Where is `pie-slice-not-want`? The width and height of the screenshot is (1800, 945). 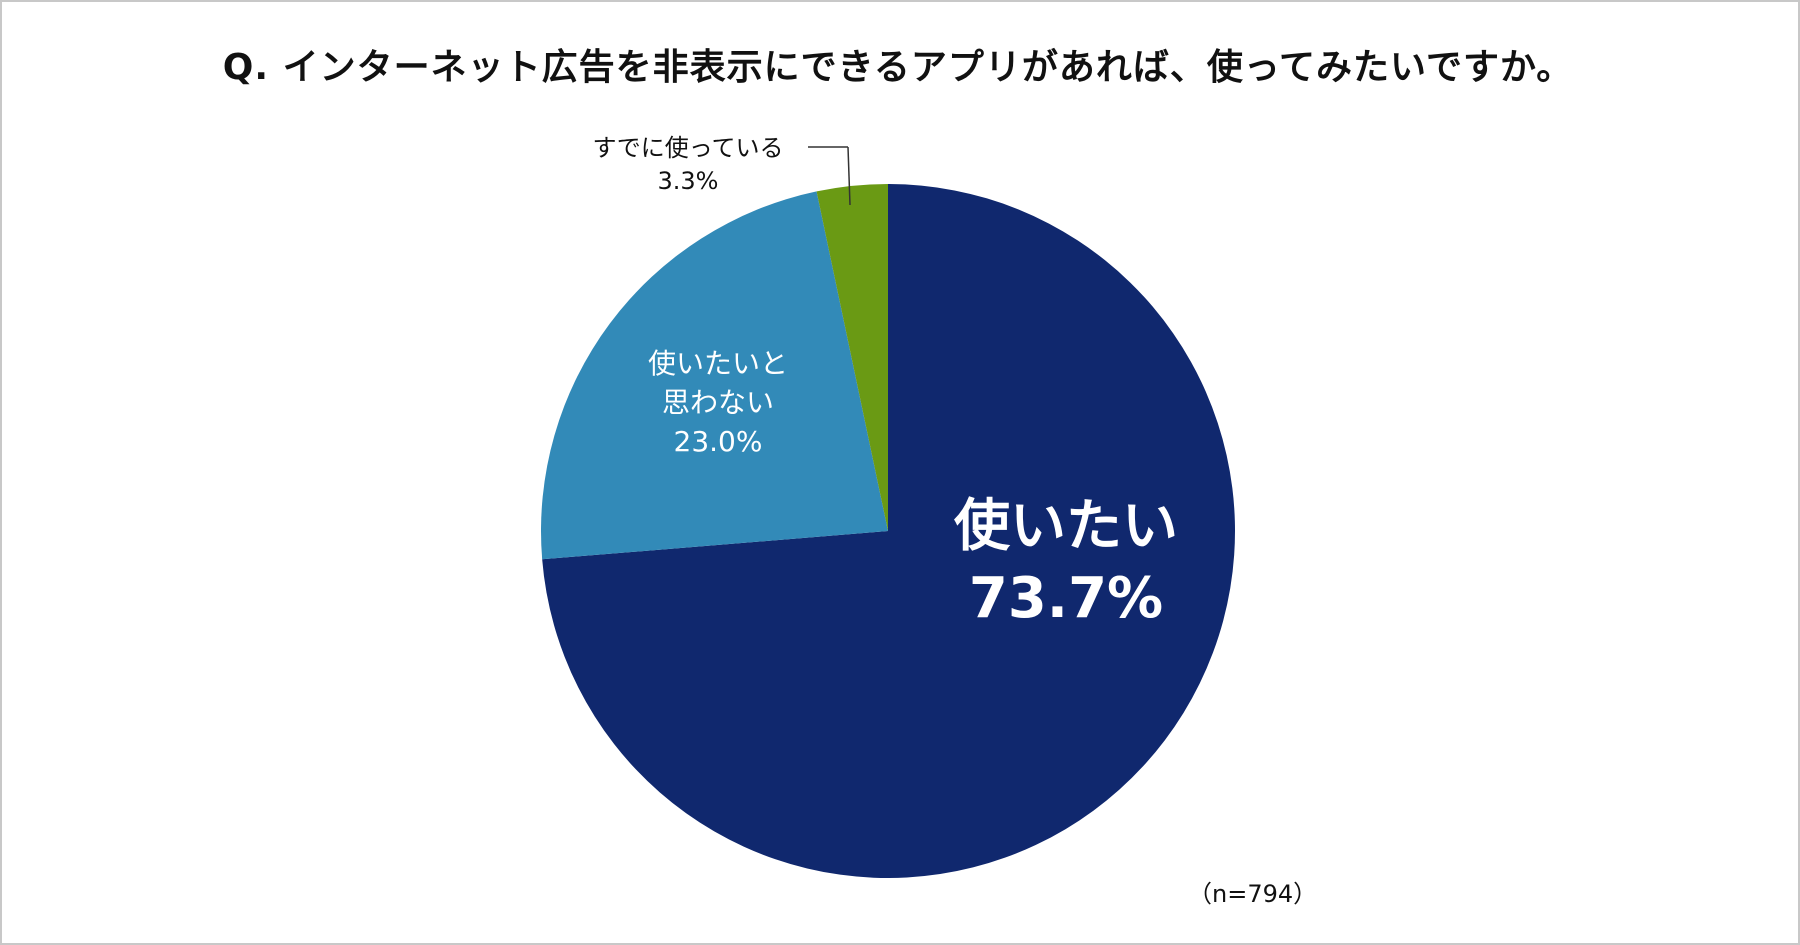 pie-slice-not-want is located at coordinates (714, 375).